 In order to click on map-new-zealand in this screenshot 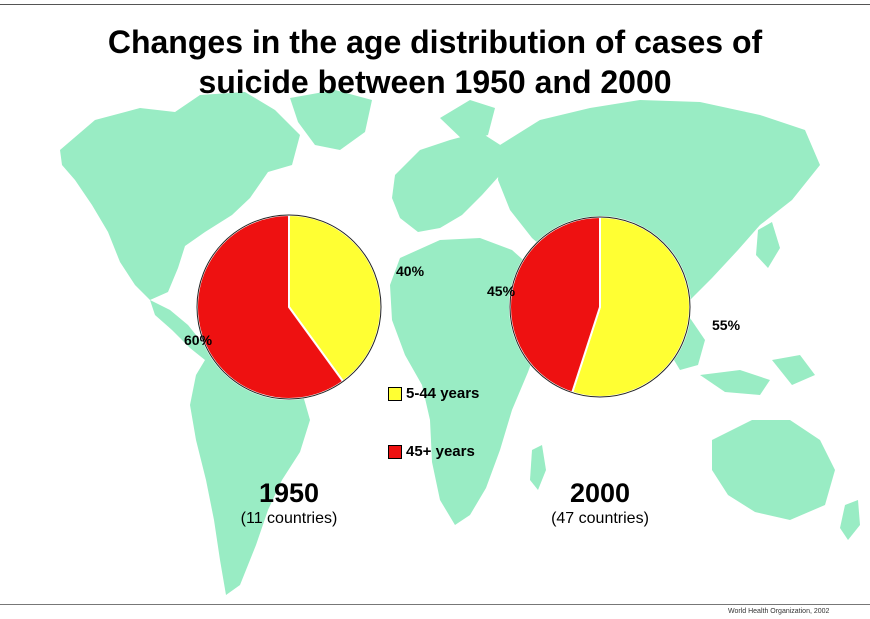, I will do `click(850, 520)`.